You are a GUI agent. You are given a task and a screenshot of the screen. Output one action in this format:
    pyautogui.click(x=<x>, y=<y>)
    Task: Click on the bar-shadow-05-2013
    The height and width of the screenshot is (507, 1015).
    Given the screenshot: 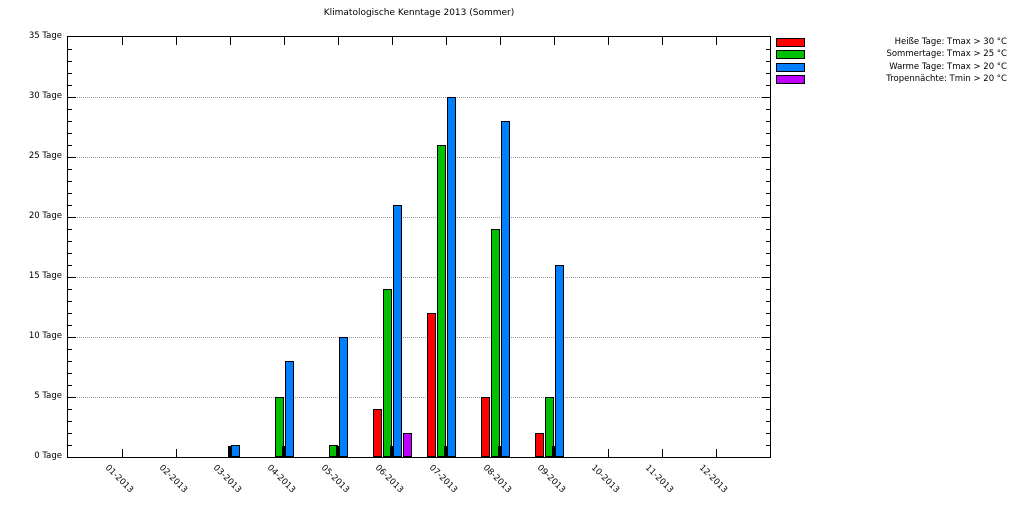 What is the action you would take?
    pyautogui.click(x=338, y=451)
    